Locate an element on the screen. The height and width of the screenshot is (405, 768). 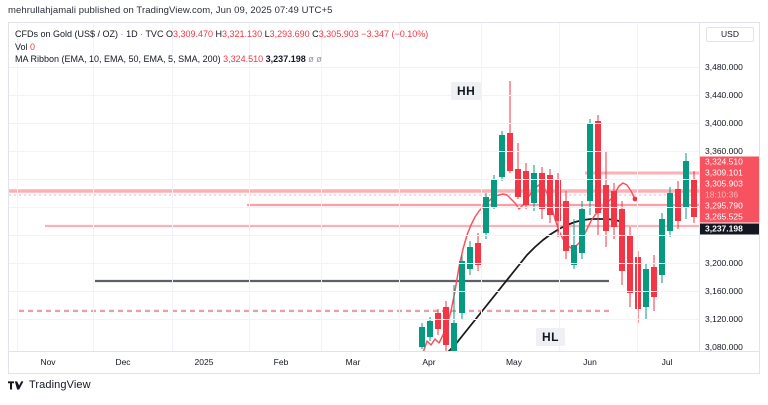
price-axis-tick: 3,080.000 is located at coordinates (724, 347).